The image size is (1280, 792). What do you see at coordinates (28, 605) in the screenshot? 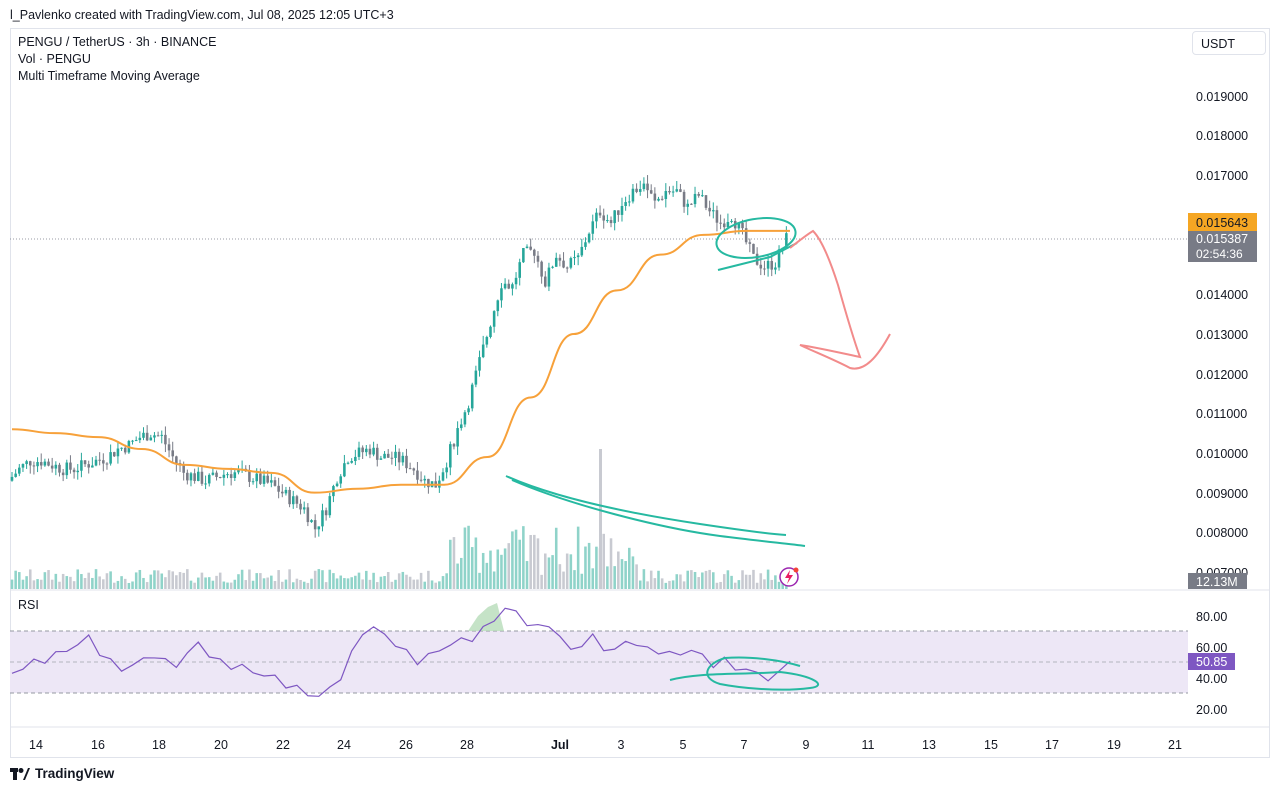
I see `rsi-label: RSI` at bounding box center [28, 605].